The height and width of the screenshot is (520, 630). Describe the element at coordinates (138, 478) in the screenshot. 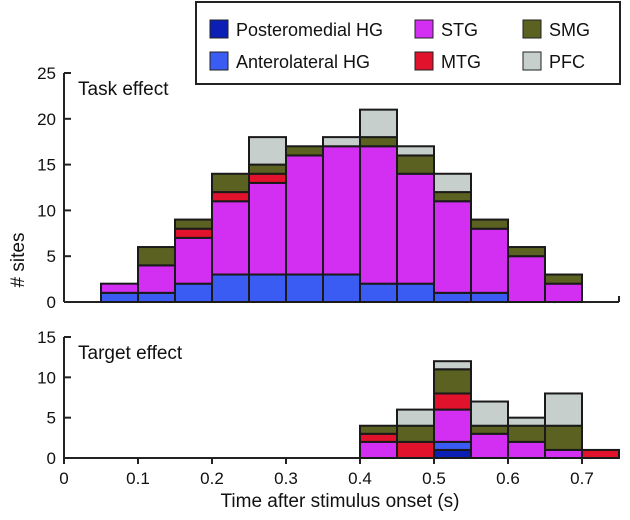

I see `x-tick-label: 0.1` at that location.